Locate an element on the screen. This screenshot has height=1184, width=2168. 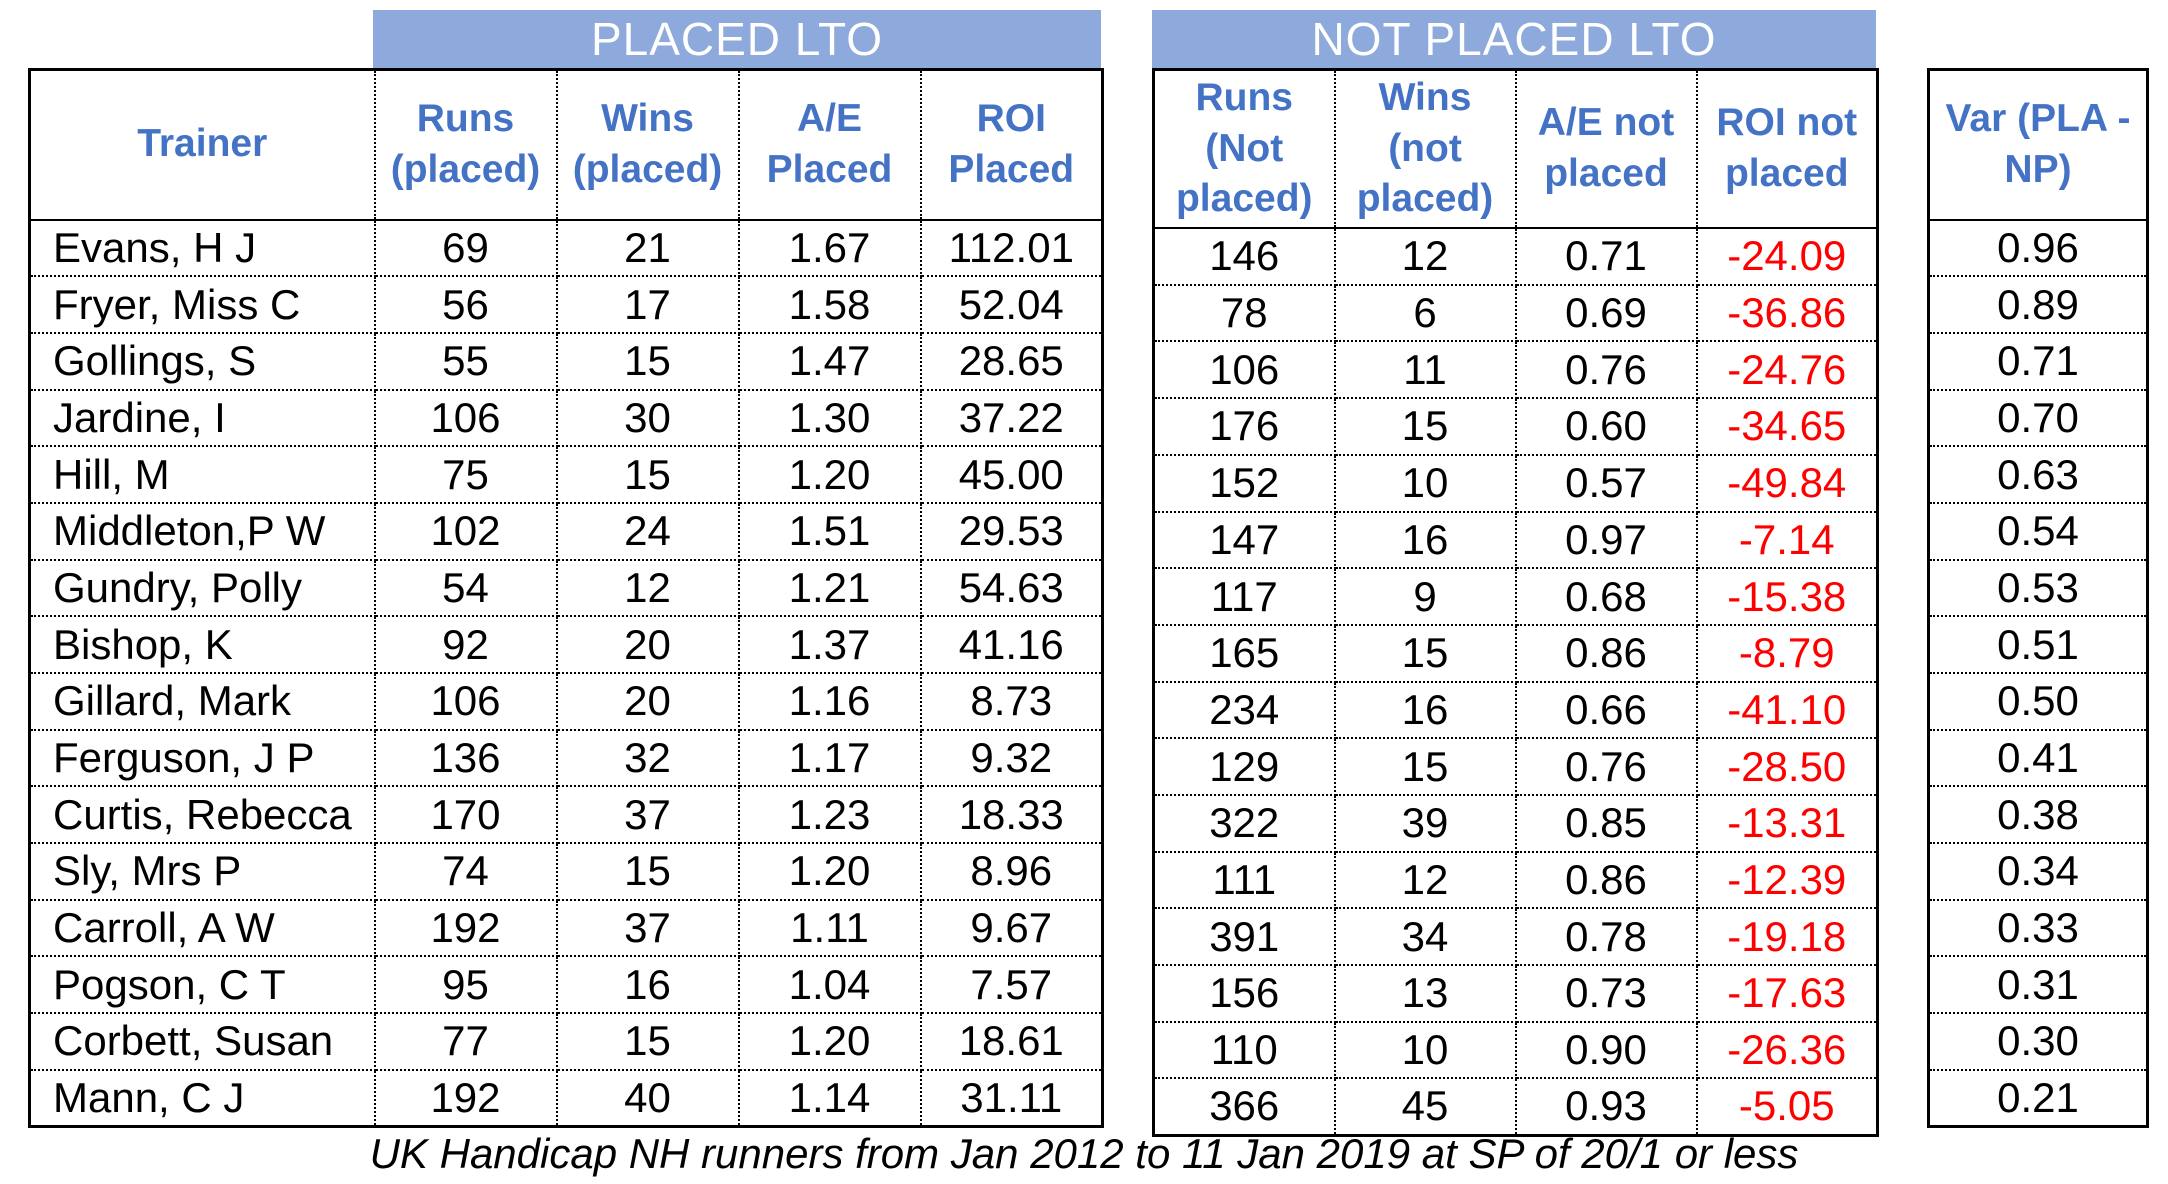
table-row: Ferguson, J P 136 32 1.17 9.32 is located at coordinates (566, 758).